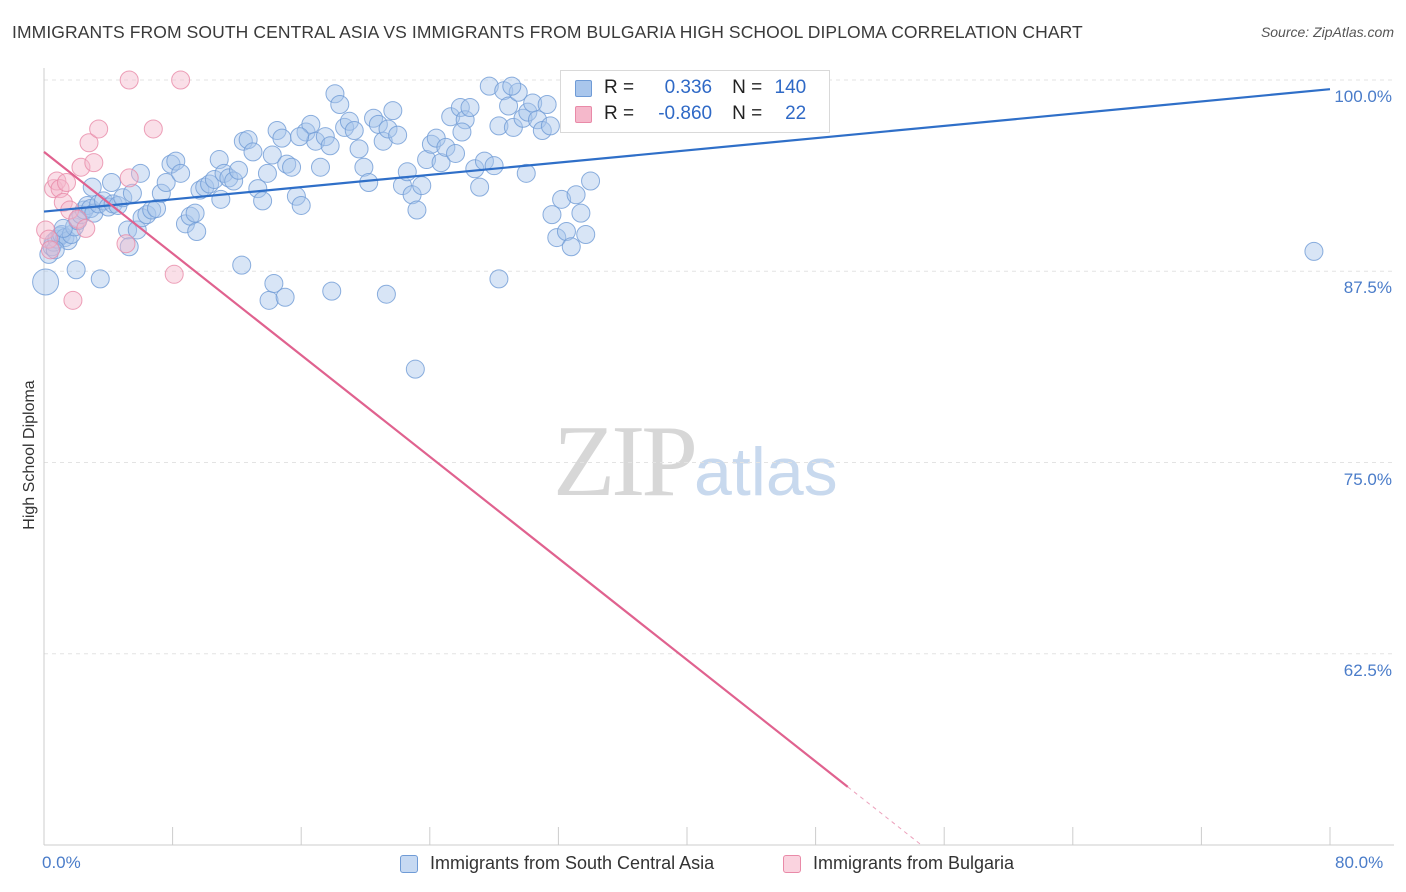 The width and height of the screenshot is (1406, 892). What do you see at coordinates (747, 87) in the screenshot?
I see `legend-n-label: N =` at bounding box center [747, 87].